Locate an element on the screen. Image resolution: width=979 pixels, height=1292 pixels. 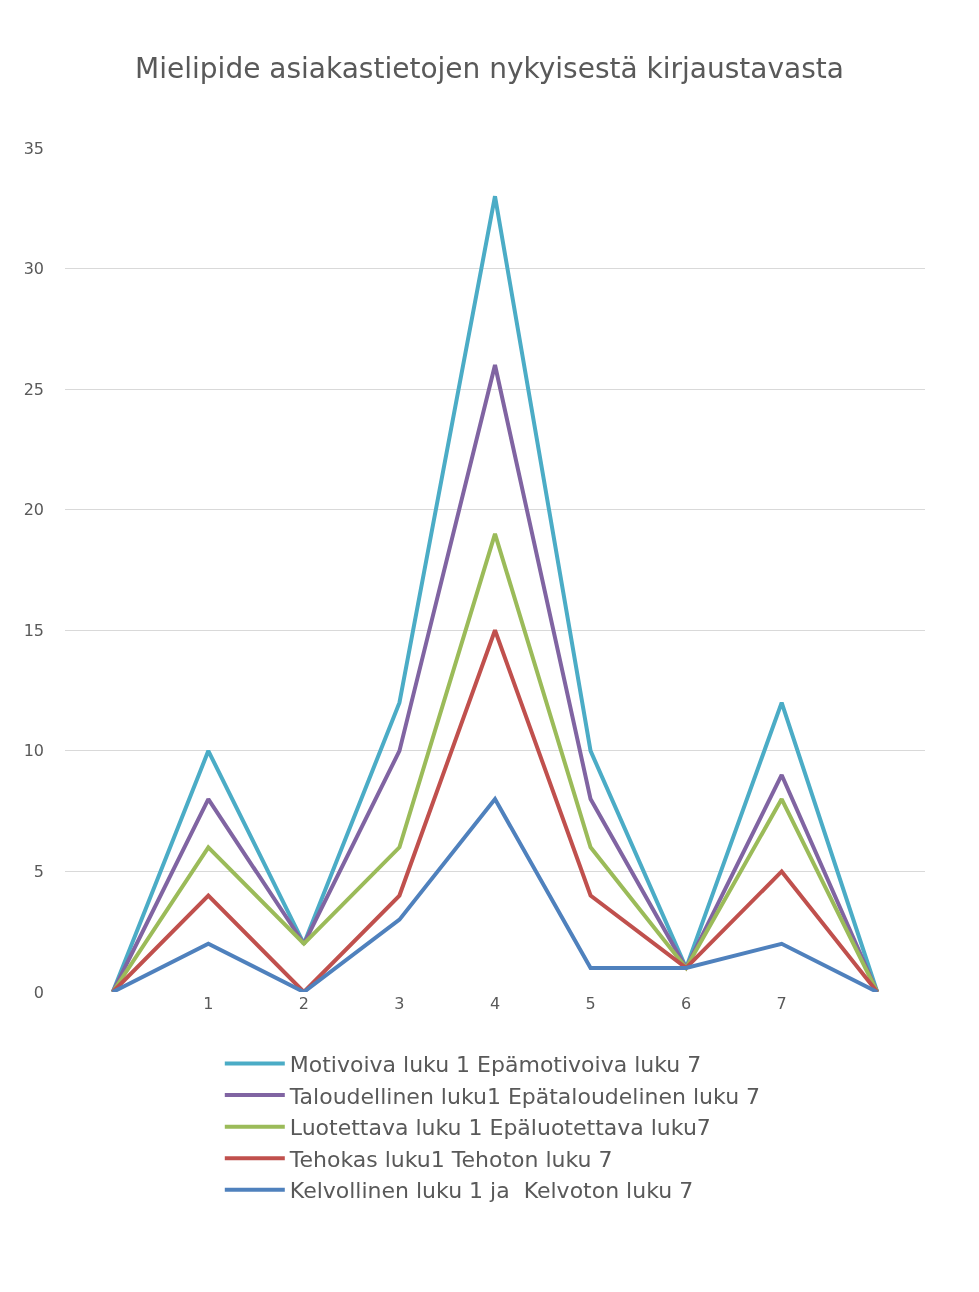
legend-label: Motivoiva luku 1 Epämotivoiva luku 7 is located at coordinates (495, 1065).